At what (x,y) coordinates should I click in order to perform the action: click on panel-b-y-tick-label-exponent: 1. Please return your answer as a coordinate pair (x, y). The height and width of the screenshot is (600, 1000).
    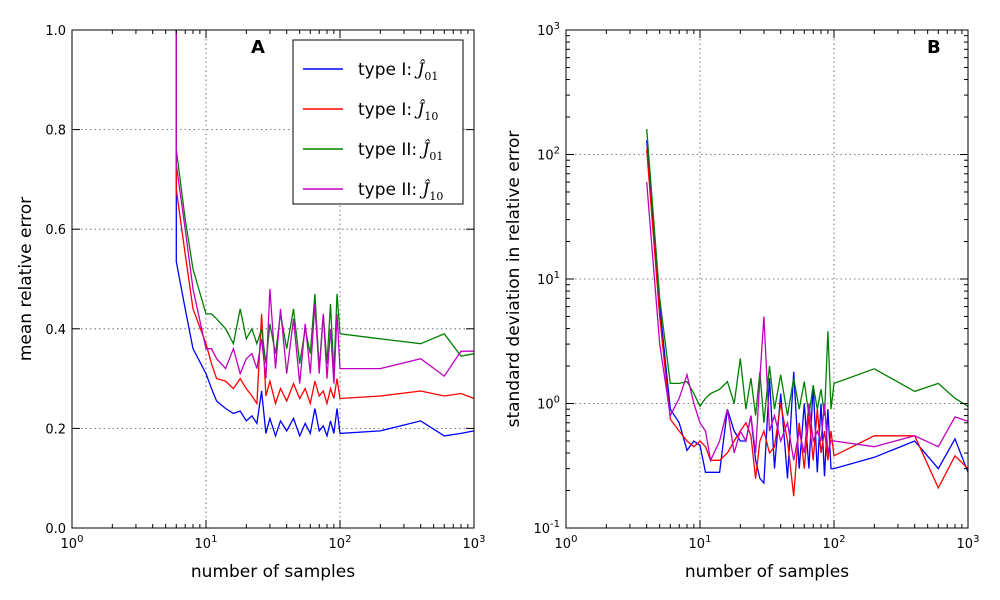
    Looking at the image, I should click on (557, 275).